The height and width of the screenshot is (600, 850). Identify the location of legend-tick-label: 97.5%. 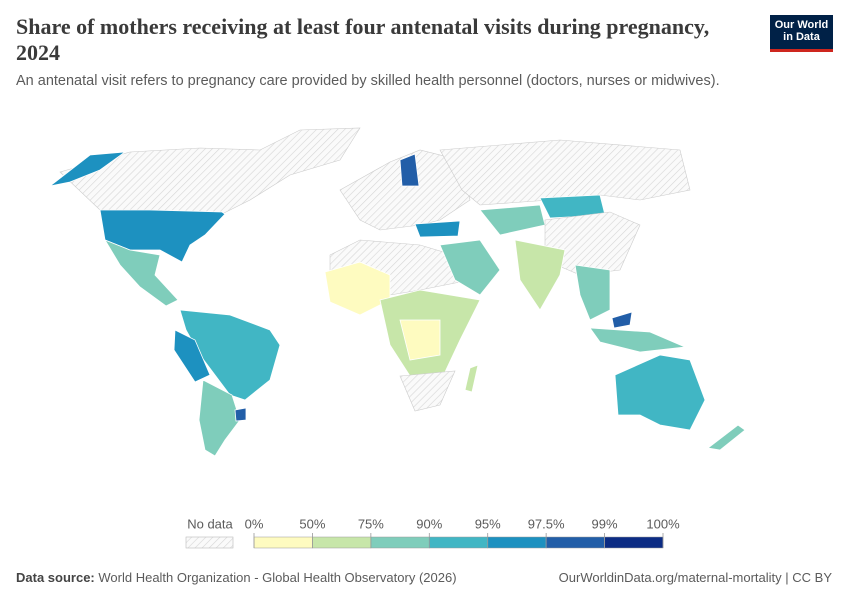
(546, 523).